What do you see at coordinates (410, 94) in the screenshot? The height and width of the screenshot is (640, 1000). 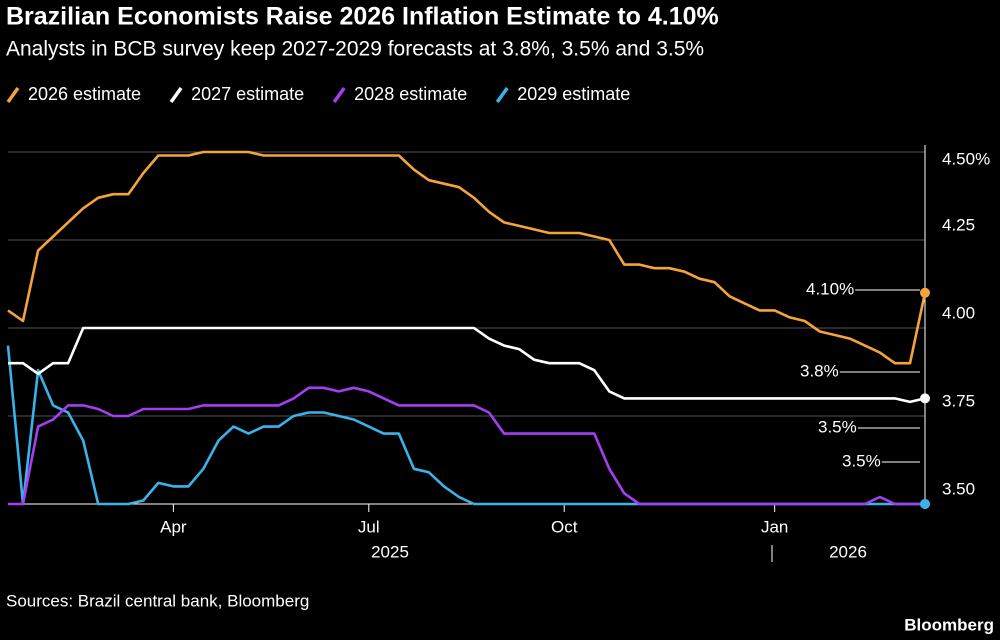 I see `legend-label: 2028 estimate` at bounding box center [410, 94].